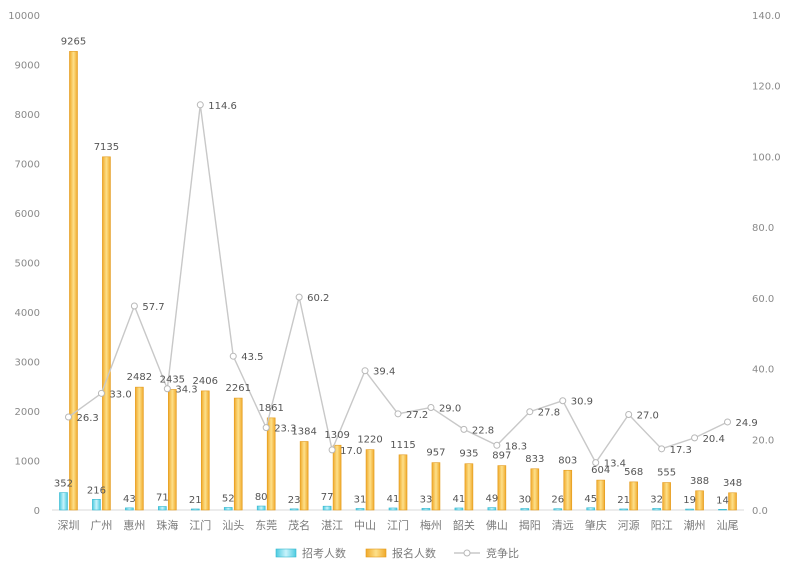 The width and height of the screenshot is (794, 579). I want to click on x-category-label: 潮州, so click(695, 525).